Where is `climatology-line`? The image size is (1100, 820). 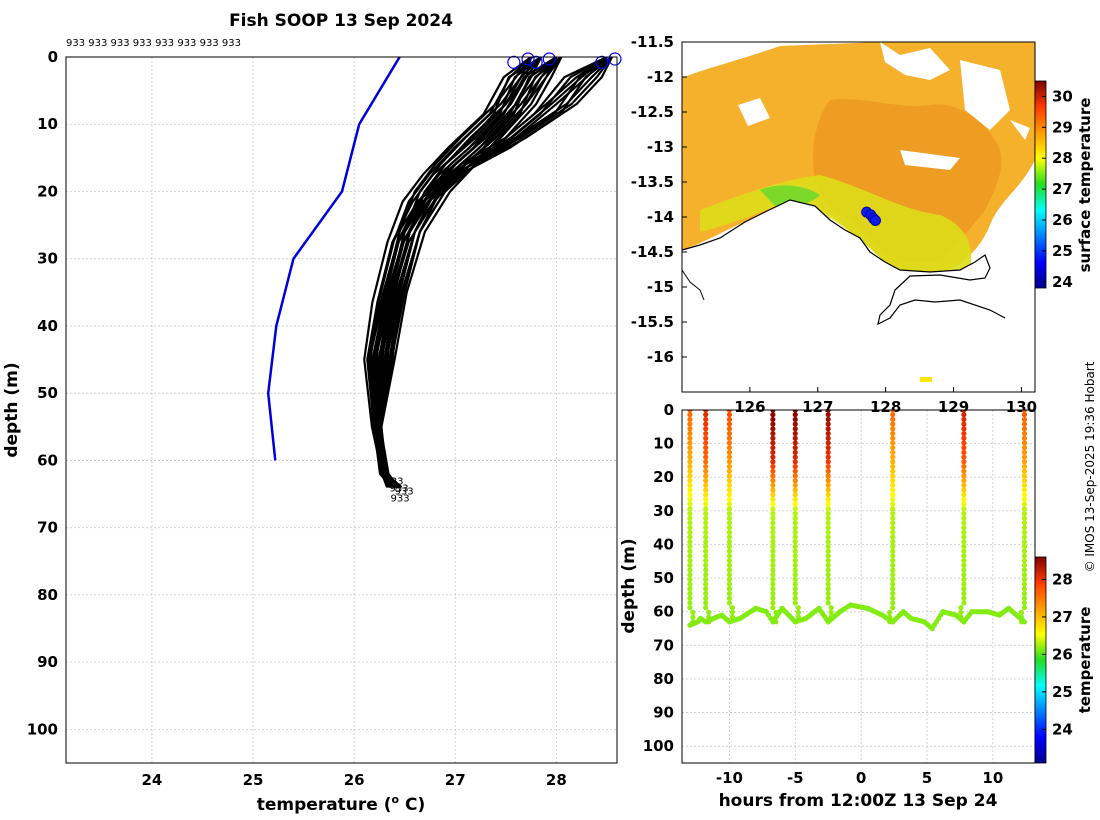 climatology-line is located at coordinates (333, 259).